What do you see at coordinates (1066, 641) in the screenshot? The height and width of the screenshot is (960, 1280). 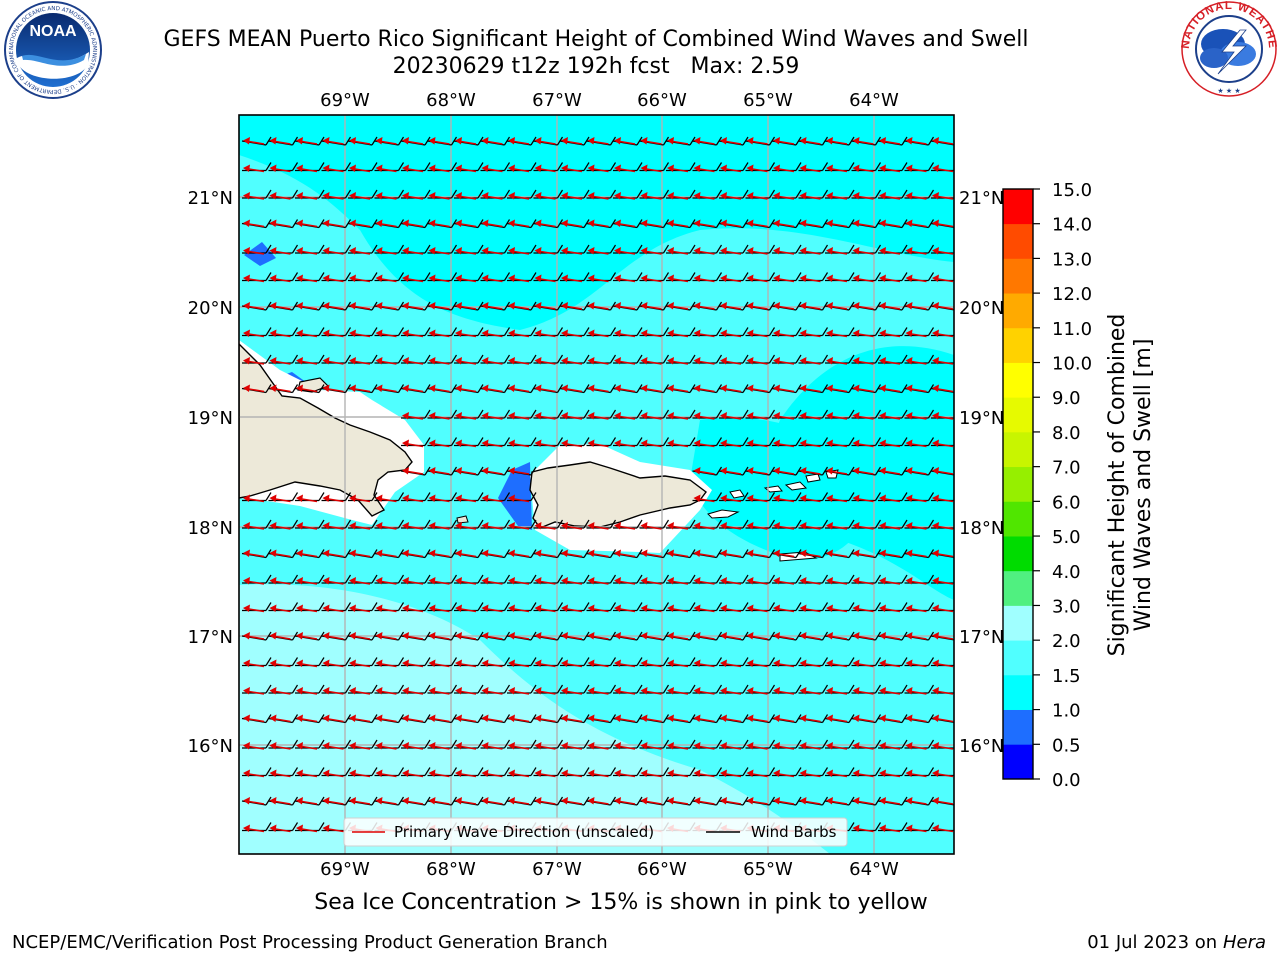 I see `colorbar-tick-label: 2.0` at bounding box center [1066, 641].